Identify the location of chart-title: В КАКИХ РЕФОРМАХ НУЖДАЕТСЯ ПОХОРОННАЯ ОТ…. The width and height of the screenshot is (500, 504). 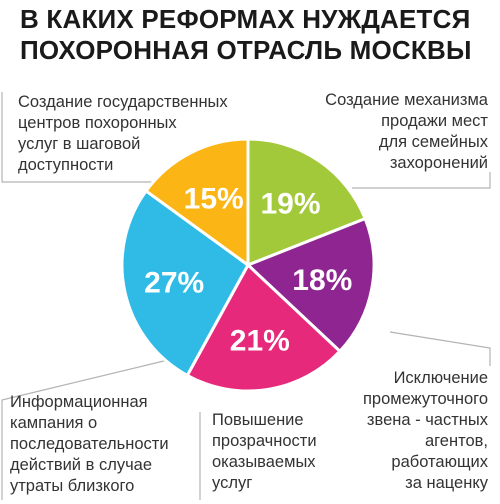
(255, 35).